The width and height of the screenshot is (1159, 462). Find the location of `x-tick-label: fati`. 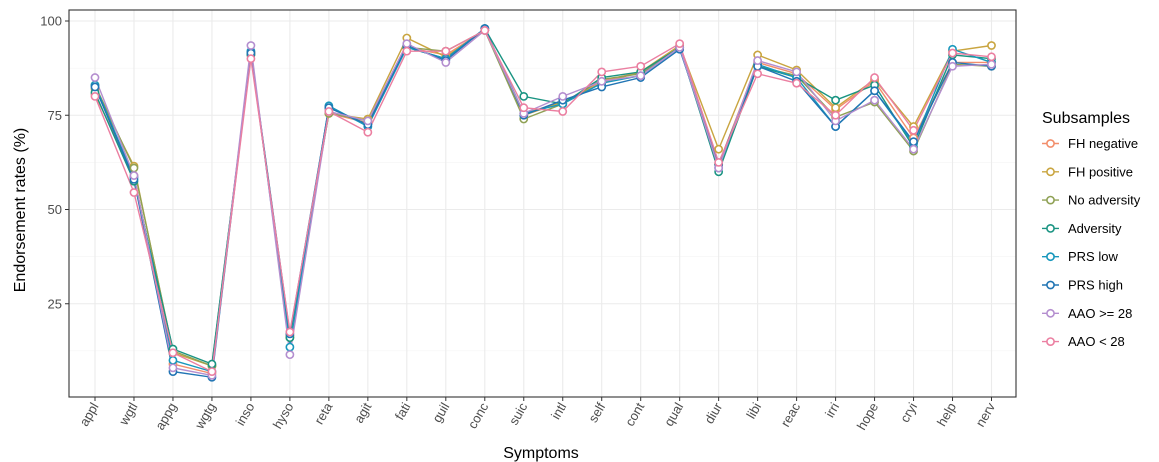

x-tick-label: fati is located at coordinates (403, 411).